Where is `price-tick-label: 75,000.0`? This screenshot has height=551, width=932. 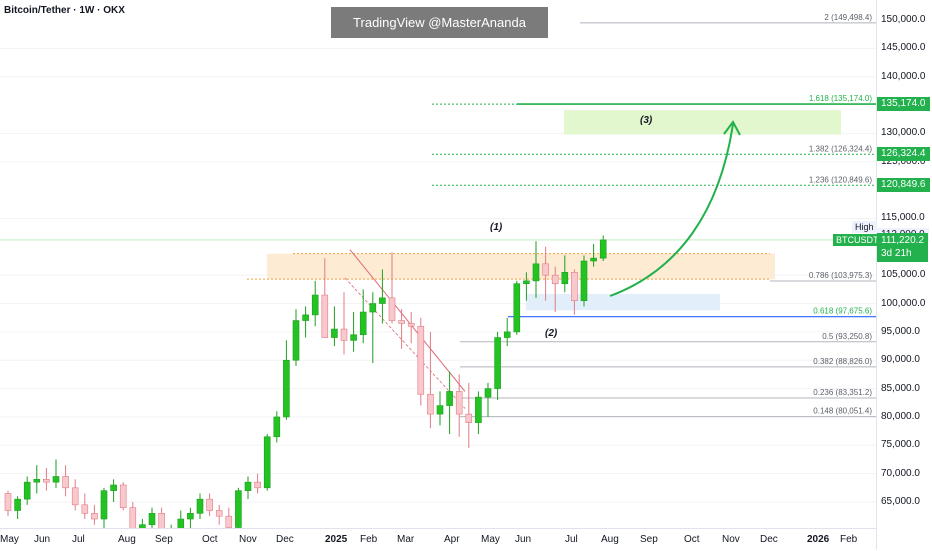 price-tick-label: 75,000.0 is located at coordinates (900, 445).